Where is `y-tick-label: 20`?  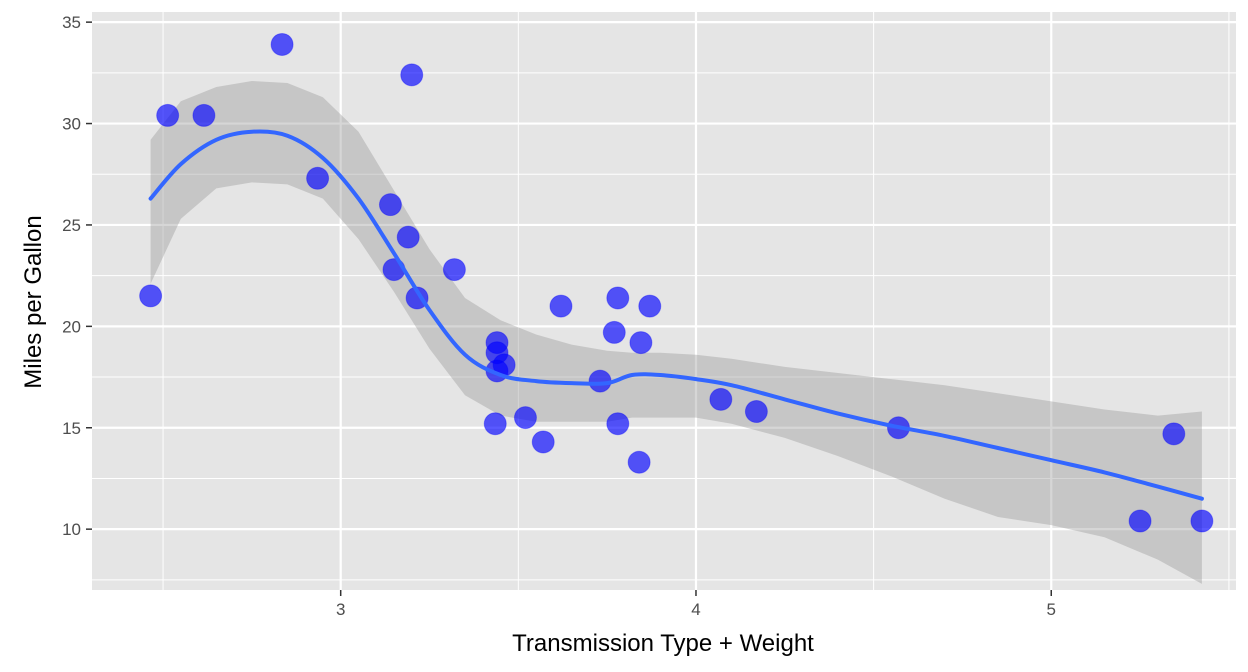 y-tick-label: 20 is located at coordinates (71, 326).